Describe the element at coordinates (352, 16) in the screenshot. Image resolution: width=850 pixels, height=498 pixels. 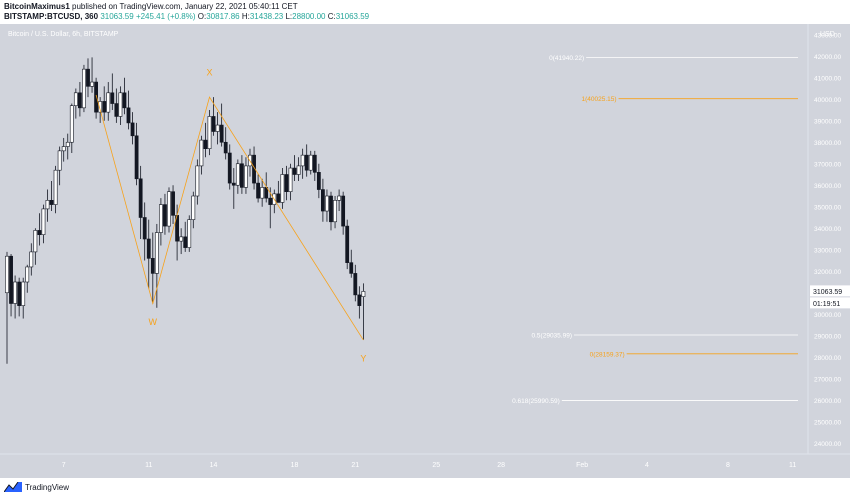
I see `close-value: 31063.59` at that location.